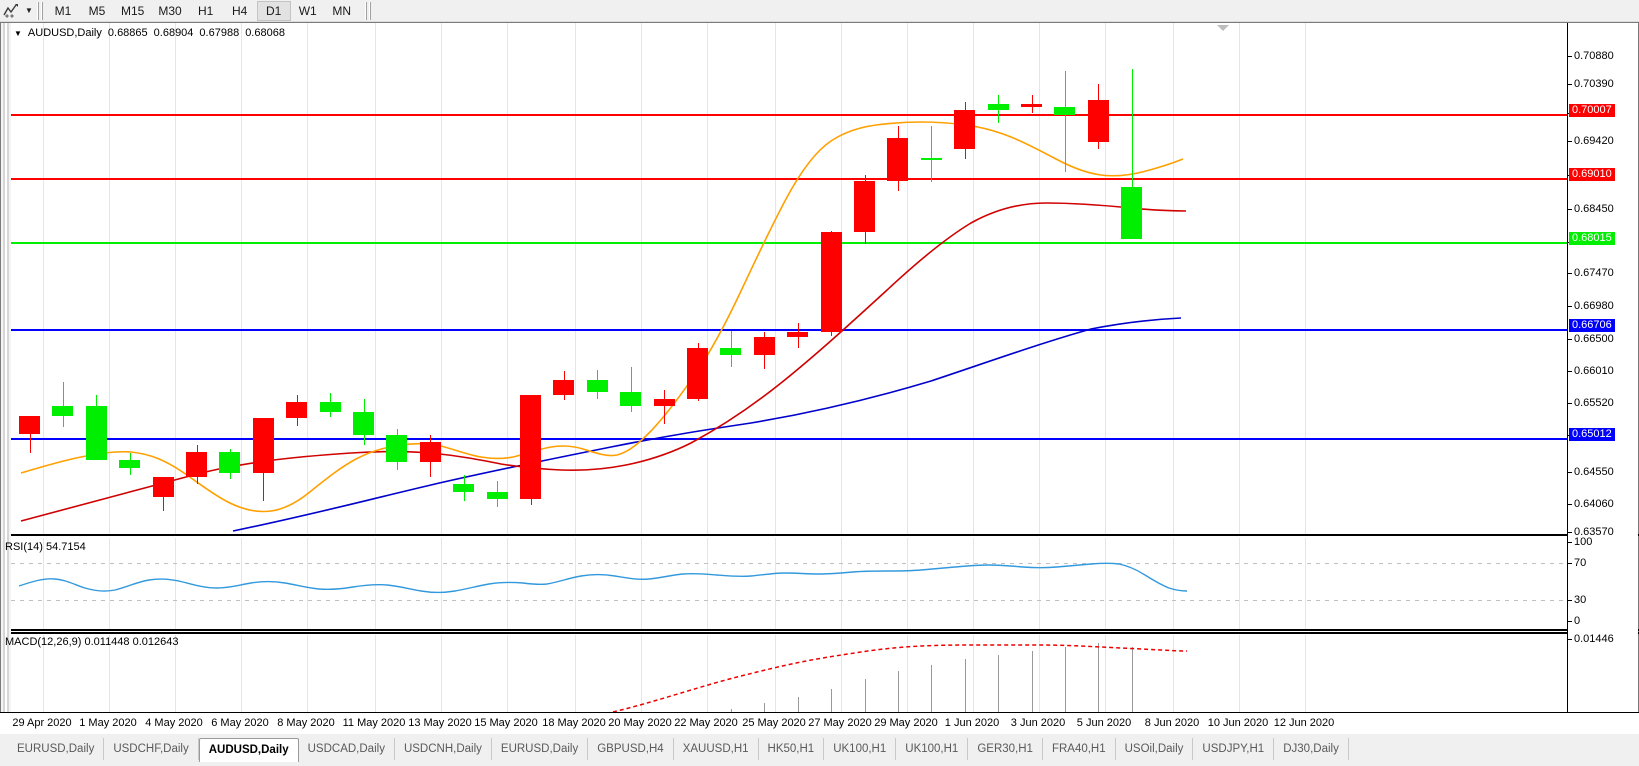 Image resolution: width=1639 pixels, height=766 pixels. I want to click on macd-histogram-bar, so click(1099, 685).